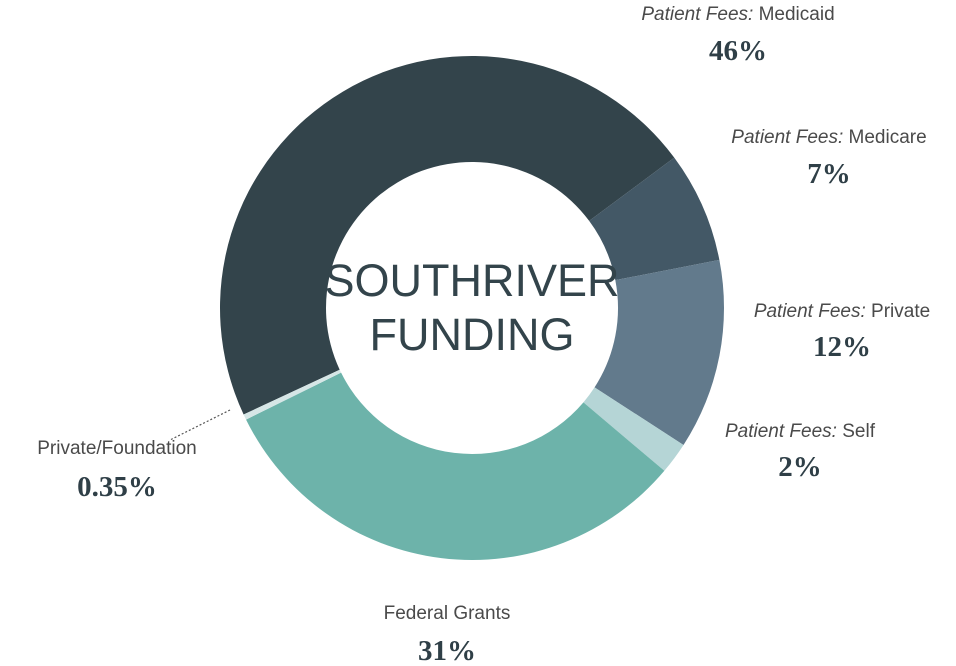 Image resolution: width=956 pixels, height=666 pixels. What do you see at coordinates (829, 174) in the screenshot?
I see `value-label: 7%` at bounding box center [829, 174].